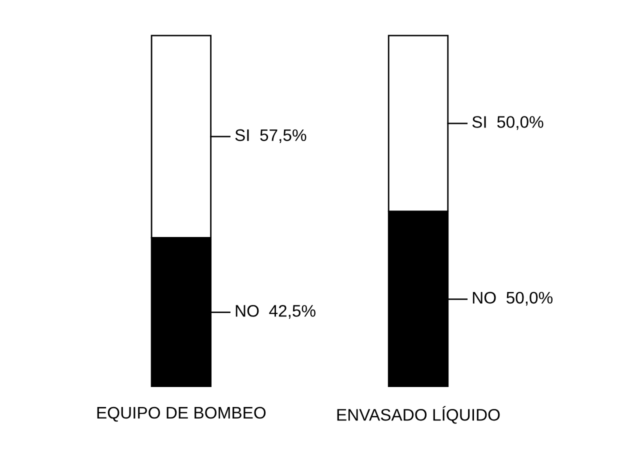 This screenshot has width=635, height=450. Describe the element at coordinates (508, 123) in the screenshot. I see `data-label: SI 50,0%` at that location.